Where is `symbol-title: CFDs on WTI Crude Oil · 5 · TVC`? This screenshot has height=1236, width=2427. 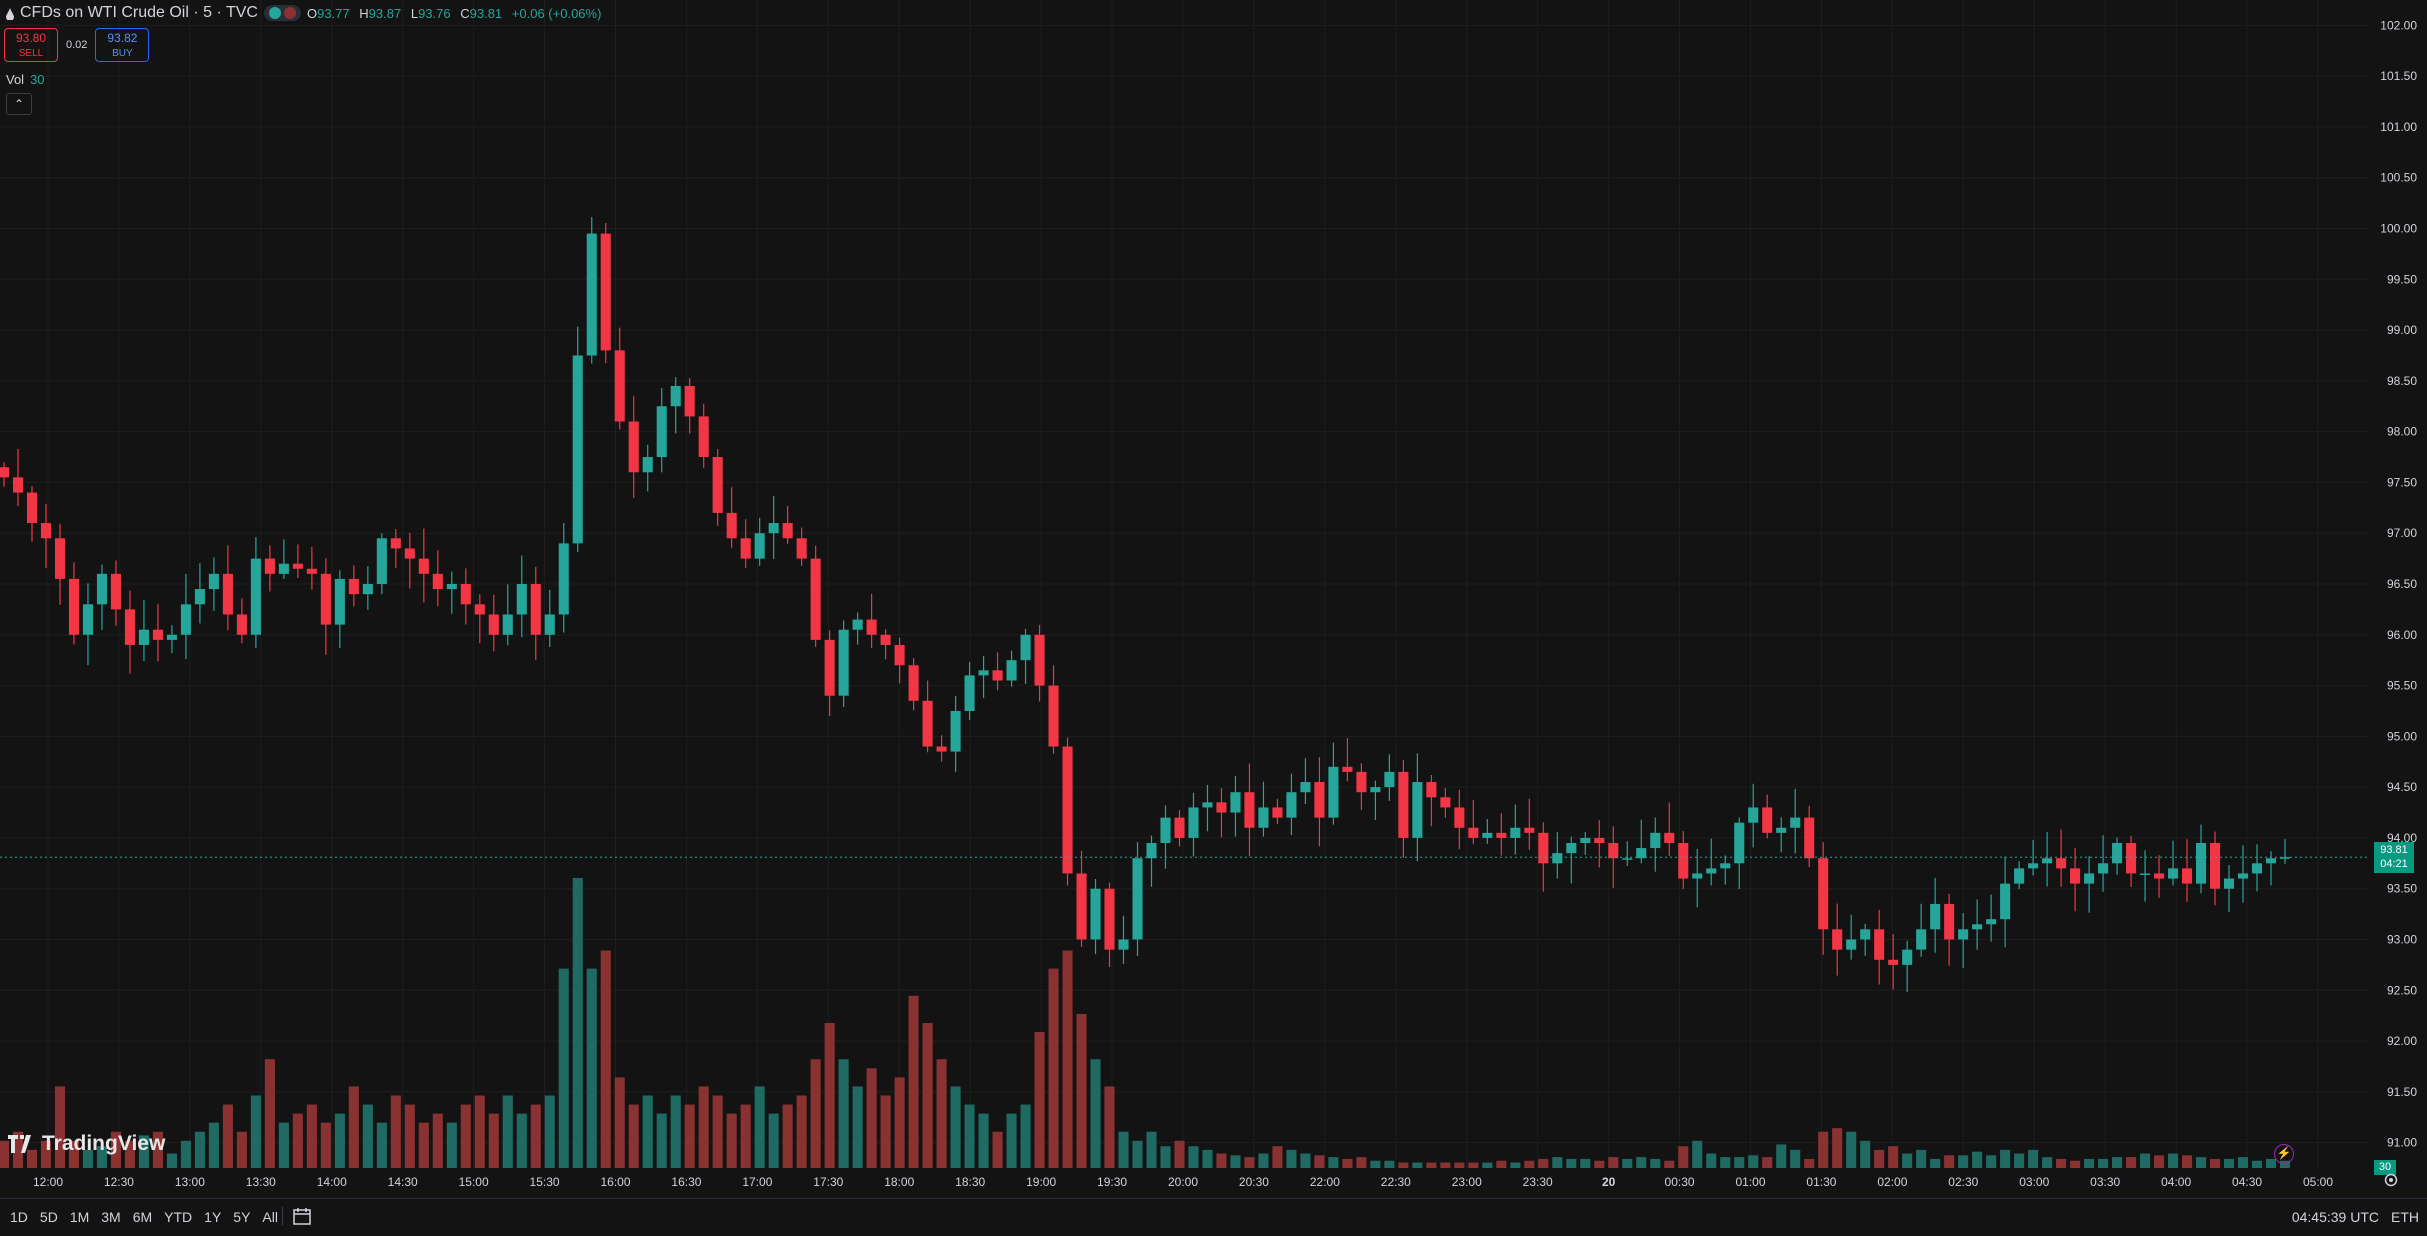 symbol-title: CFDs on WTI Crude Oil · 5 · TVC is located at coordinates (139, 12).